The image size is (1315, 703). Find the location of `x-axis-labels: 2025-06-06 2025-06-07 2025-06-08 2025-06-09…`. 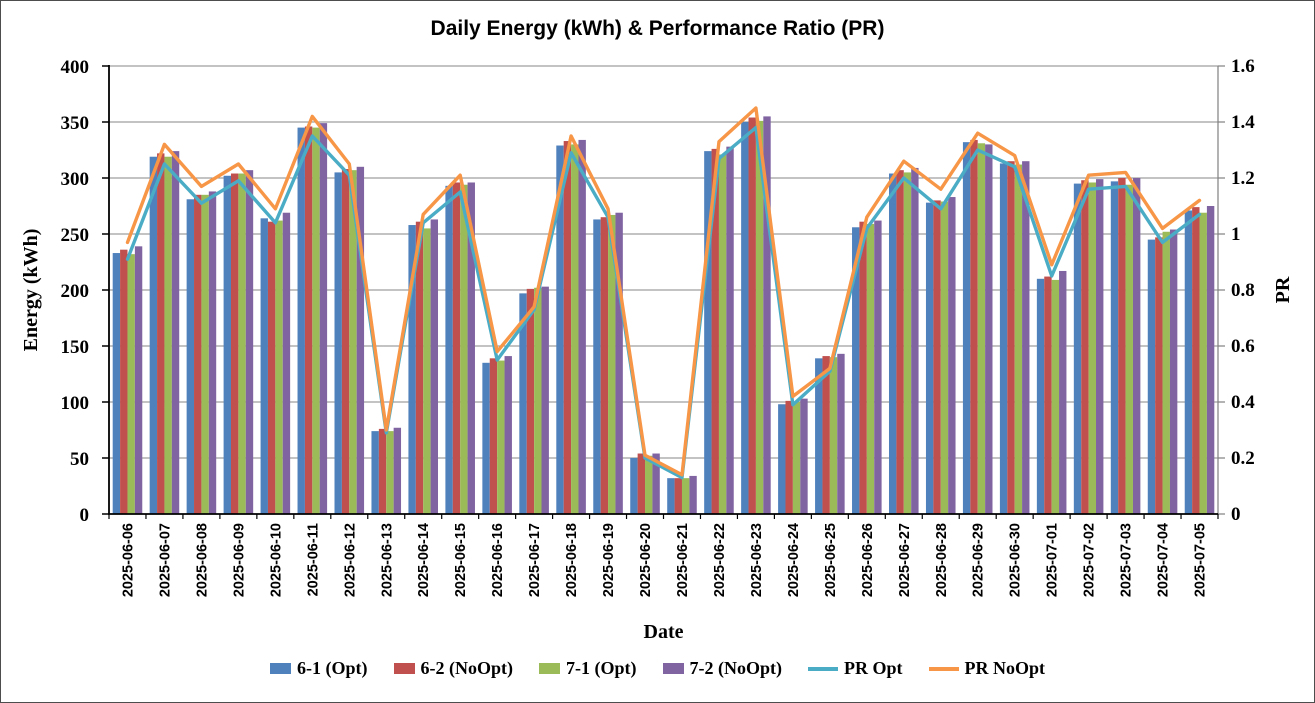

x-axis-labels: 2025-06-06 2025-06-07 2025-06-08 2025-06-09… is located at coordinates (664, 560).